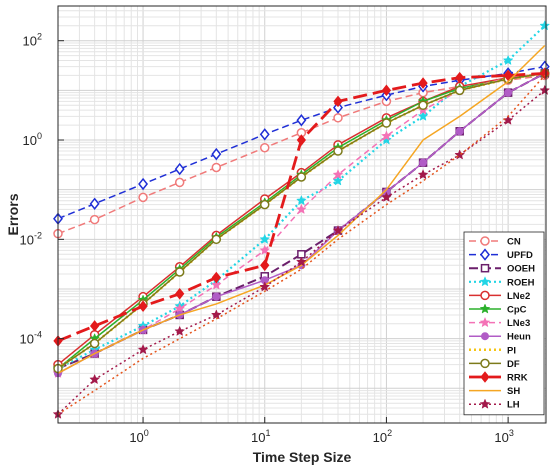 Image resolution: width=550 pixels, height=468 pixels. I want to click on x-tick-exponent: 2, so click(389, 433).